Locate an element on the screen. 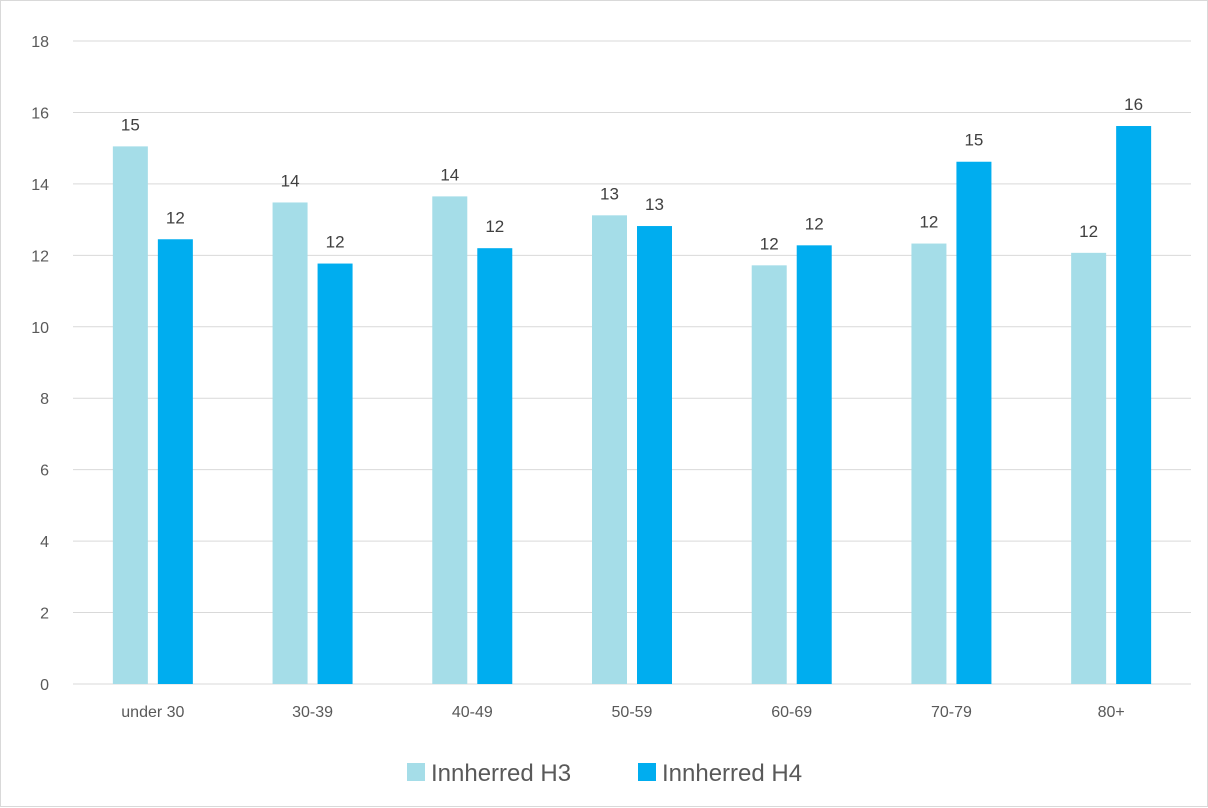 Image resolution: width=1208 pixels, height=808 pixels. x-tick-label: 50-59 is located at coordinates (632, 712).